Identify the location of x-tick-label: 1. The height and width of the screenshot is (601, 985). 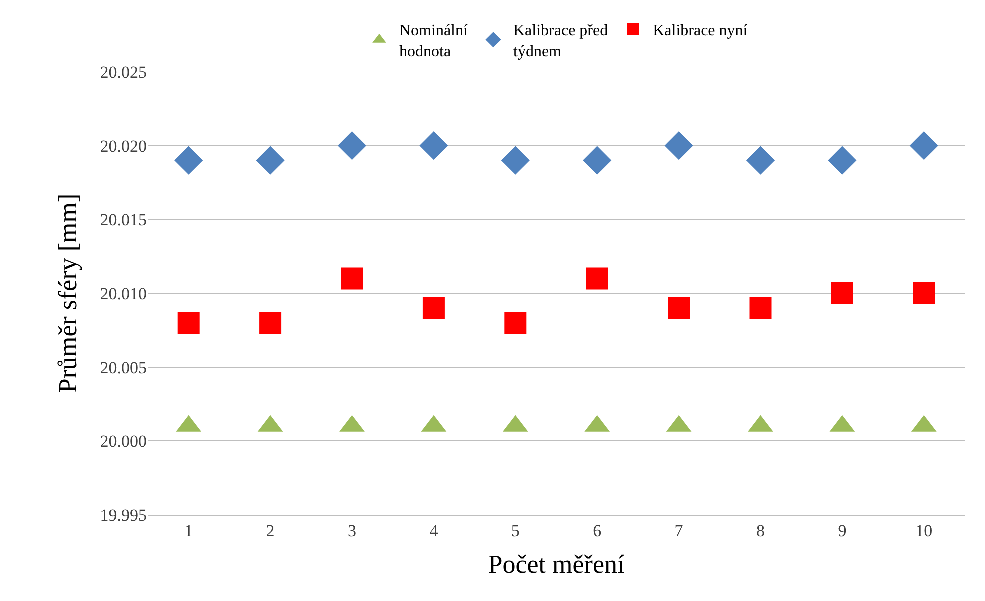
(189, 530).